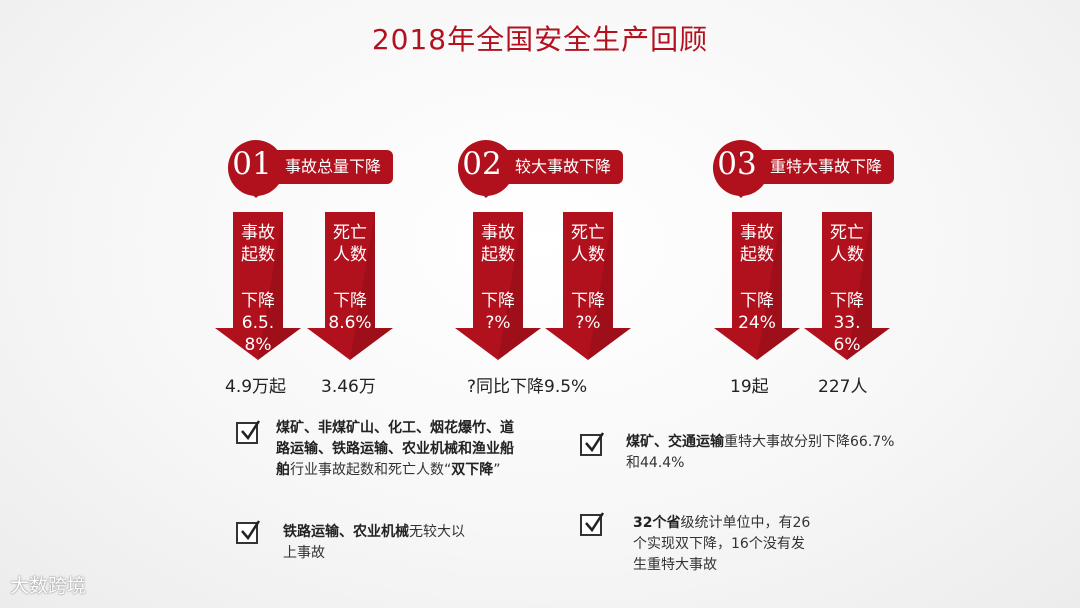 The image size is (1080, 608). I want to click on result-value: 19起, so click(749, 387).